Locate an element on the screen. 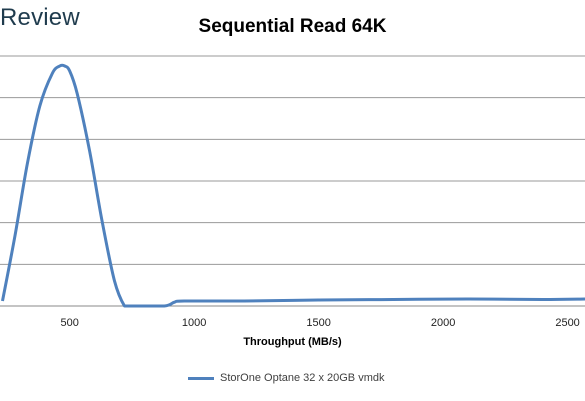  site-logo: Review is located at coordinates (40, 17).